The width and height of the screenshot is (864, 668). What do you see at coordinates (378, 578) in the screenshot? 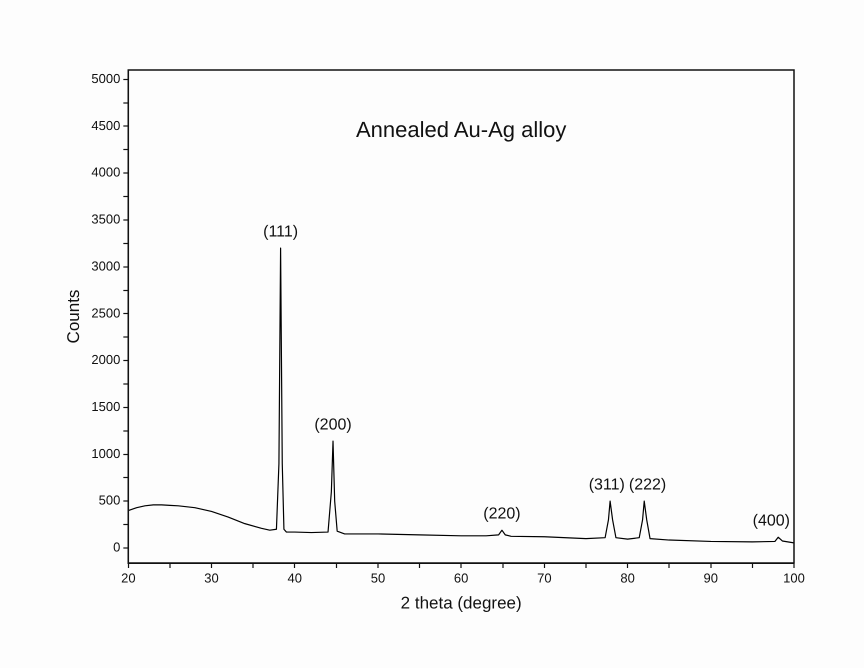
I see `x-tick-label: 50` at bounding box center [378, 578].